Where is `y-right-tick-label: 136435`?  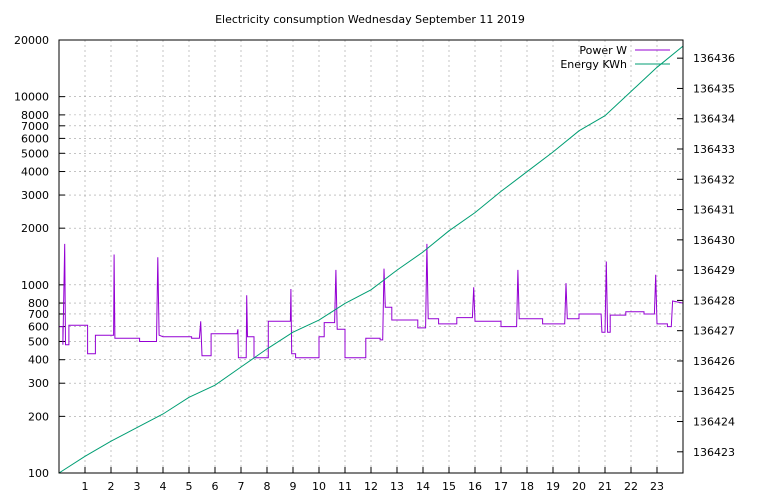 y-right-tick-label: 136435 is located at coordinates (714, 88).